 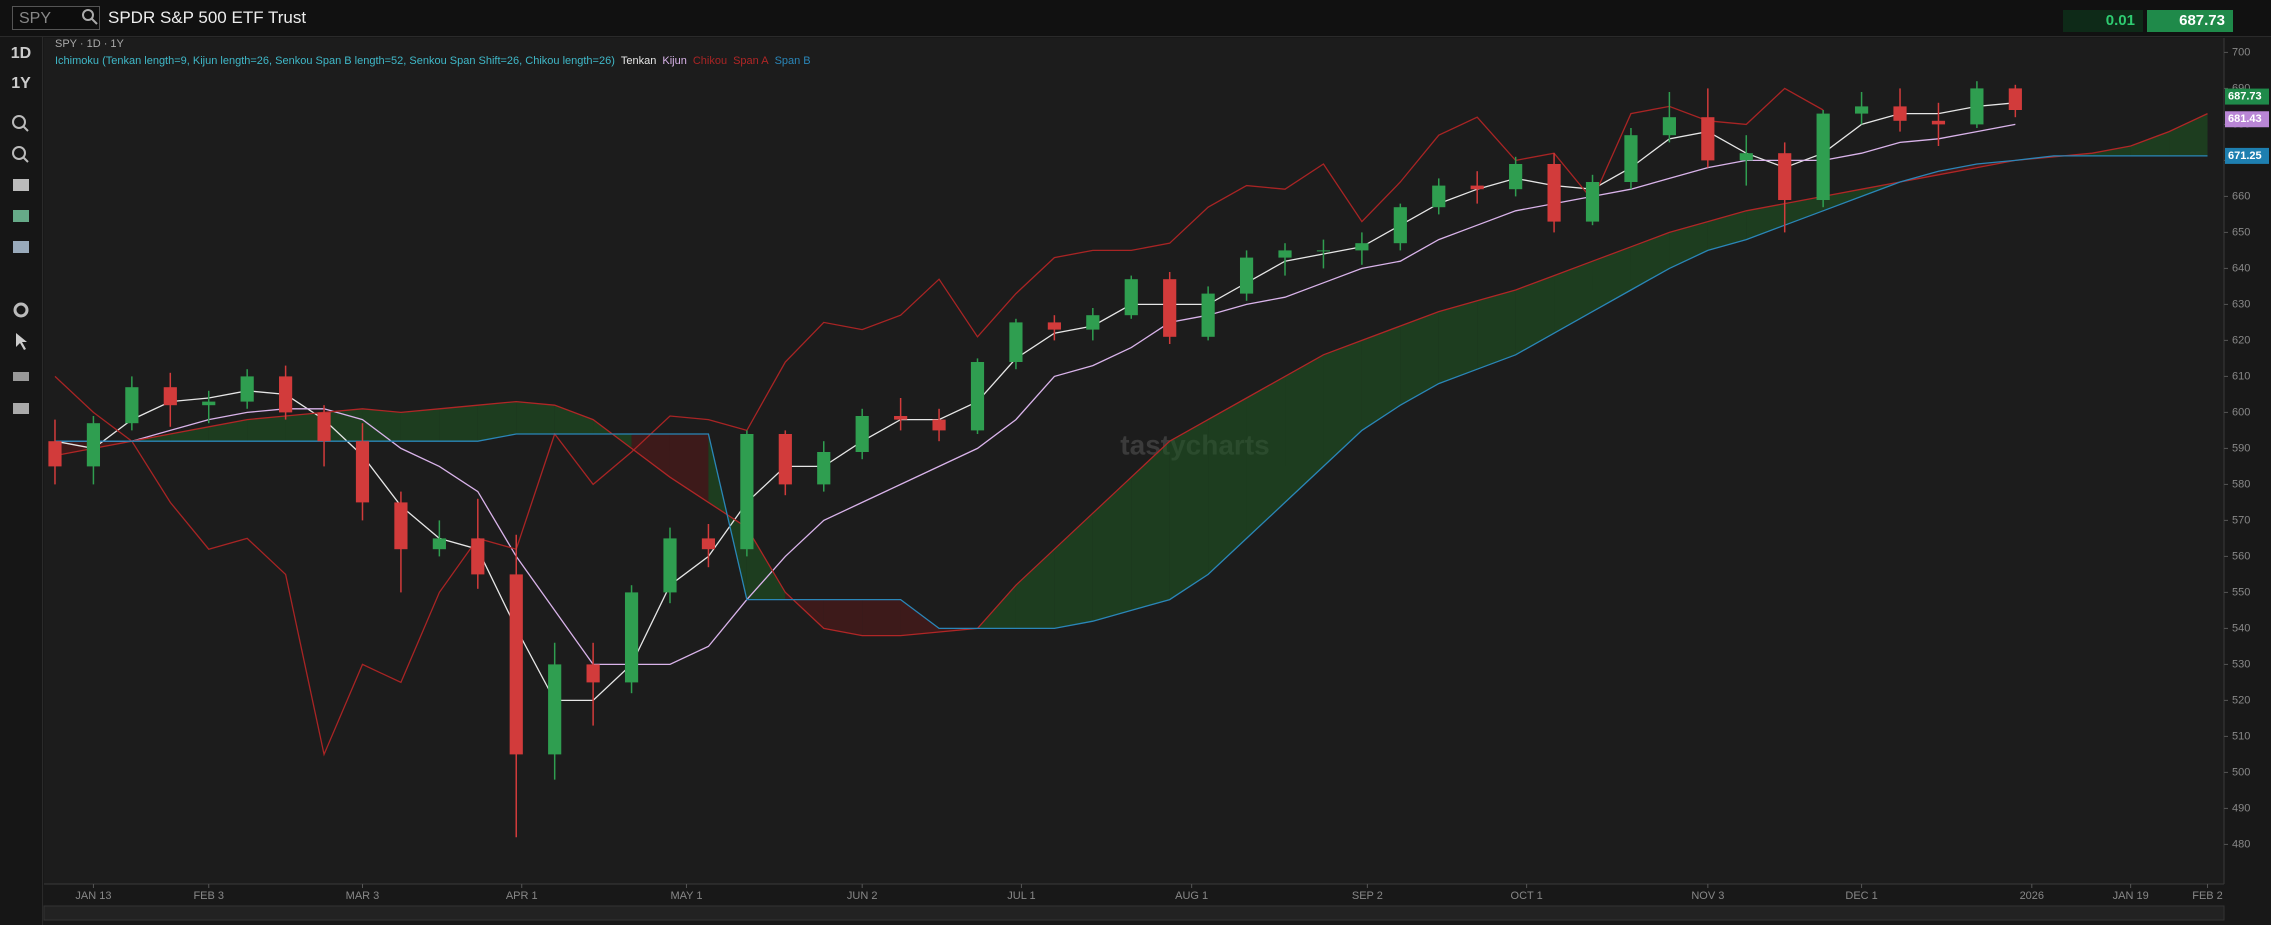 What do you see at coordinates (21, 310) in the screenshot?
I see `settings` at bounding box center [21, 310].